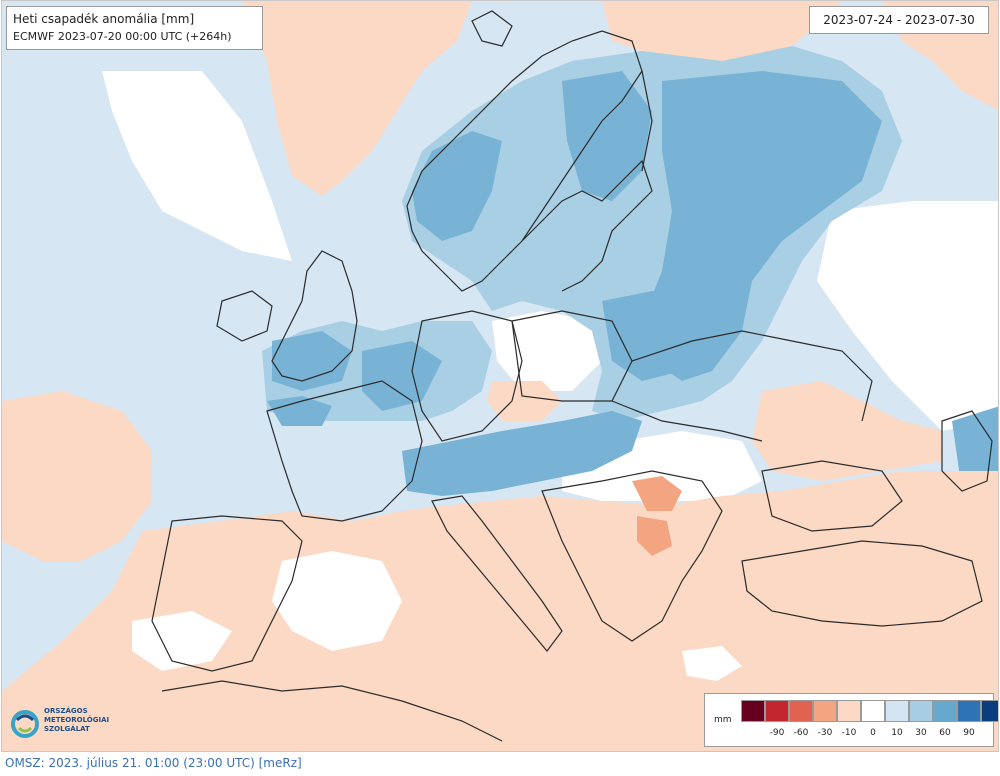 The image size is (1000, 776). Describe the element at coordinates (312, 361) in the screenshot. I see `uk-wet-anomaly` at that location.